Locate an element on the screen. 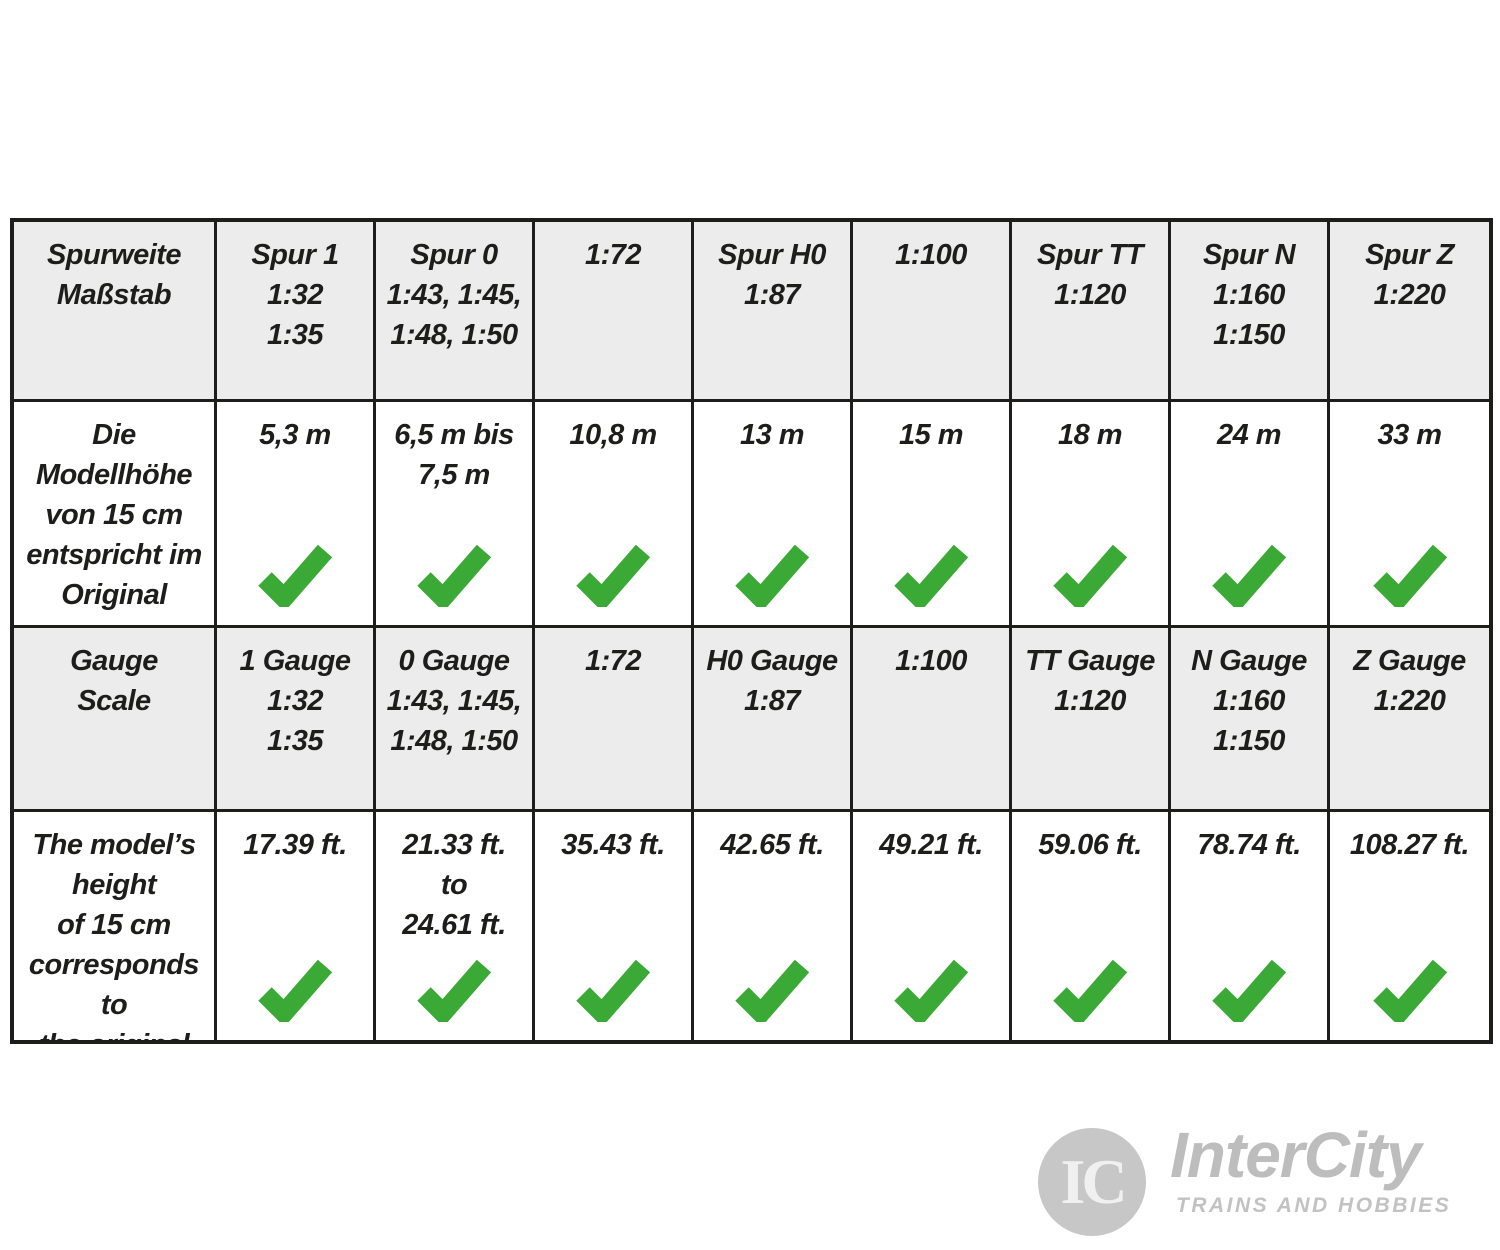 This screenshot has width=1500, height=1250. metric-value: 24 m is located at coordinates (1249, 435).